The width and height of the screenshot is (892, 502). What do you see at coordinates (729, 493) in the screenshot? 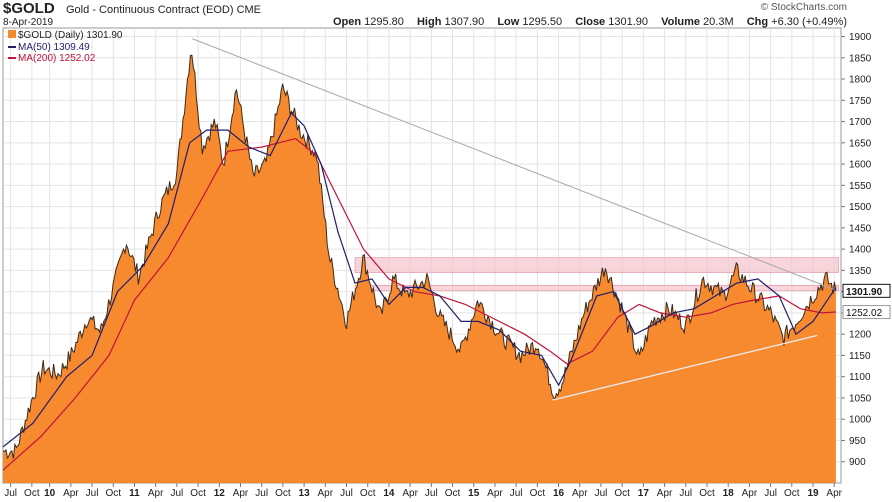
I see `x-tick-label: 18` at bounding box center [729, 493].